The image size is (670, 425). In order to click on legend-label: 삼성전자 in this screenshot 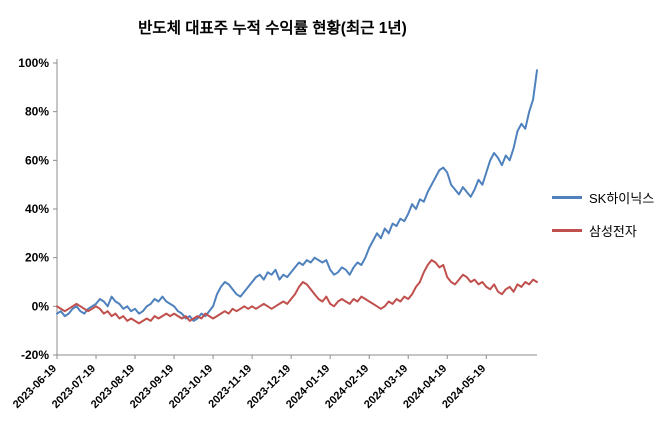, I will do `click(613, 231)`.